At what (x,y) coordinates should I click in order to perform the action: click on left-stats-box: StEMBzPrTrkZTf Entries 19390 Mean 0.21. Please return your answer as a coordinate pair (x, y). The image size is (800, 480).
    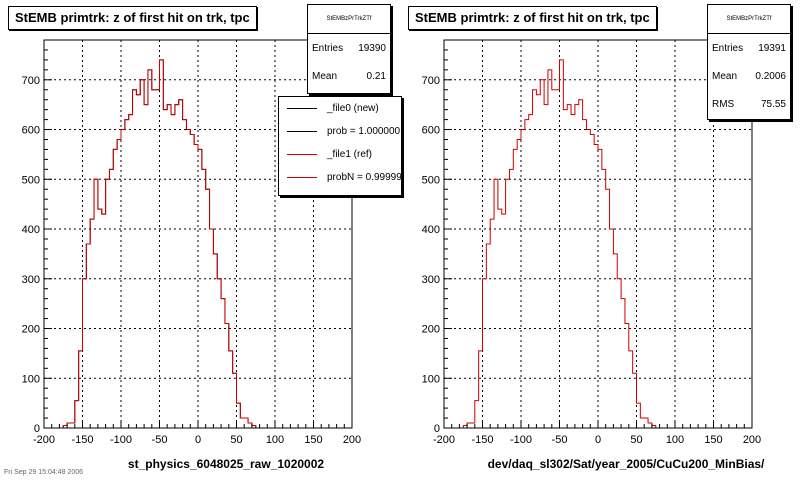
    Looking at the image, I should click on (349, 49).